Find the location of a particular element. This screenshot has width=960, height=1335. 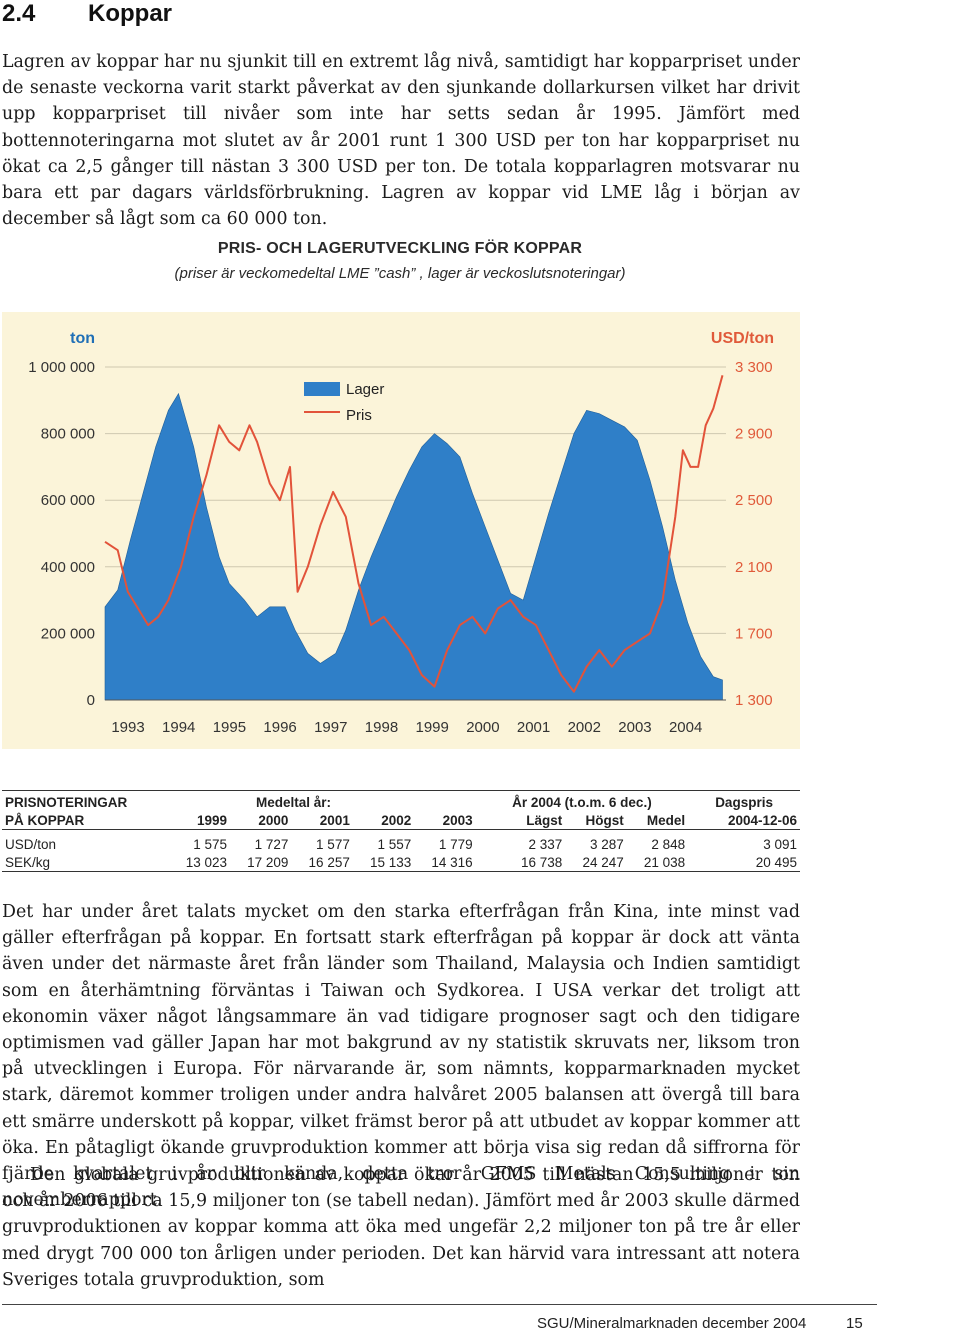

section-title: Koppar is located at coordinates (130, 13).